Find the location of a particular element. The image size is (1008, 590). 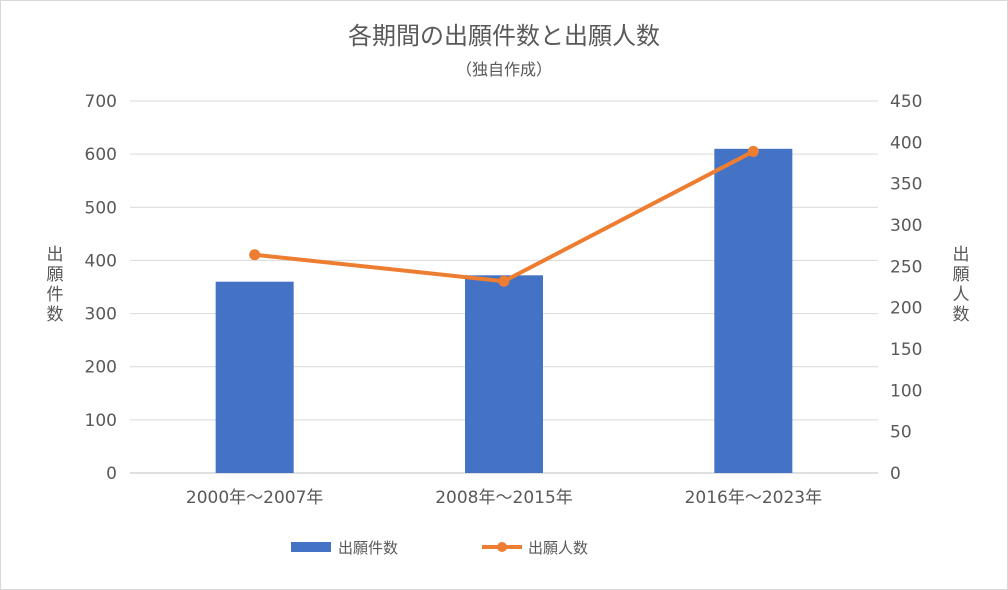

right-tick-label: 200 is located at coordinates (906, 309).